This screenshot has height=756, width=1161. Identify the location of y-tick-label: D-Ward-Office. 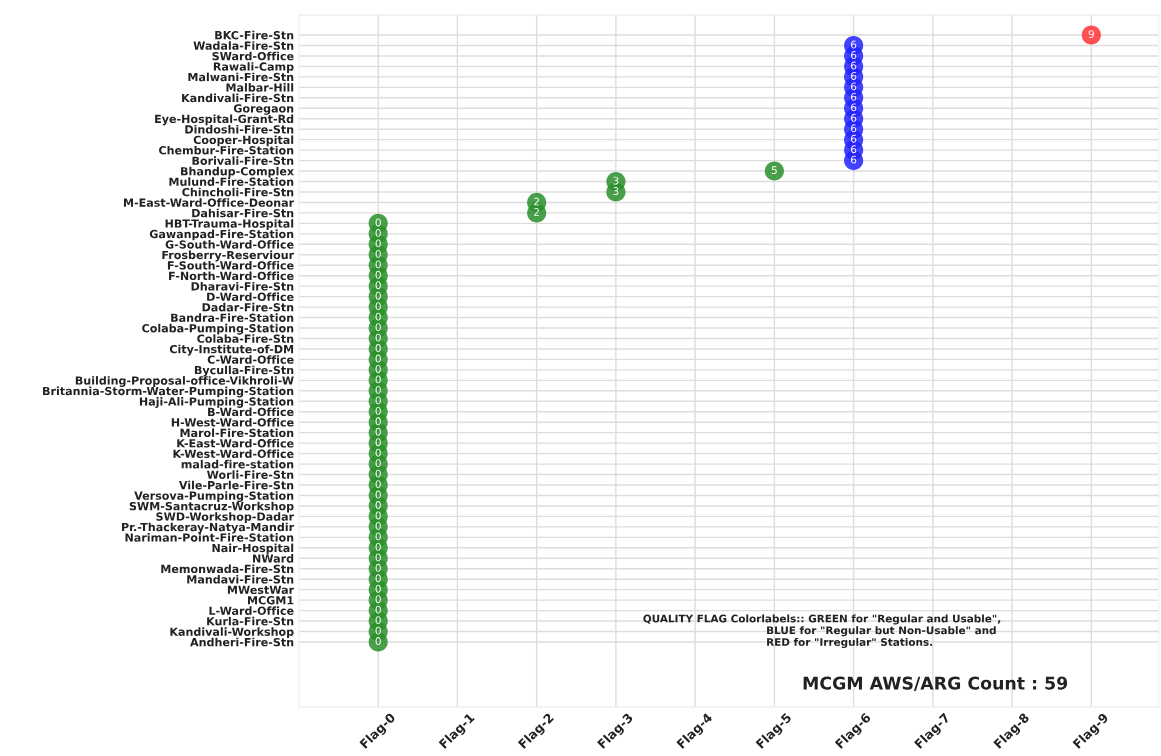
(250, 297).